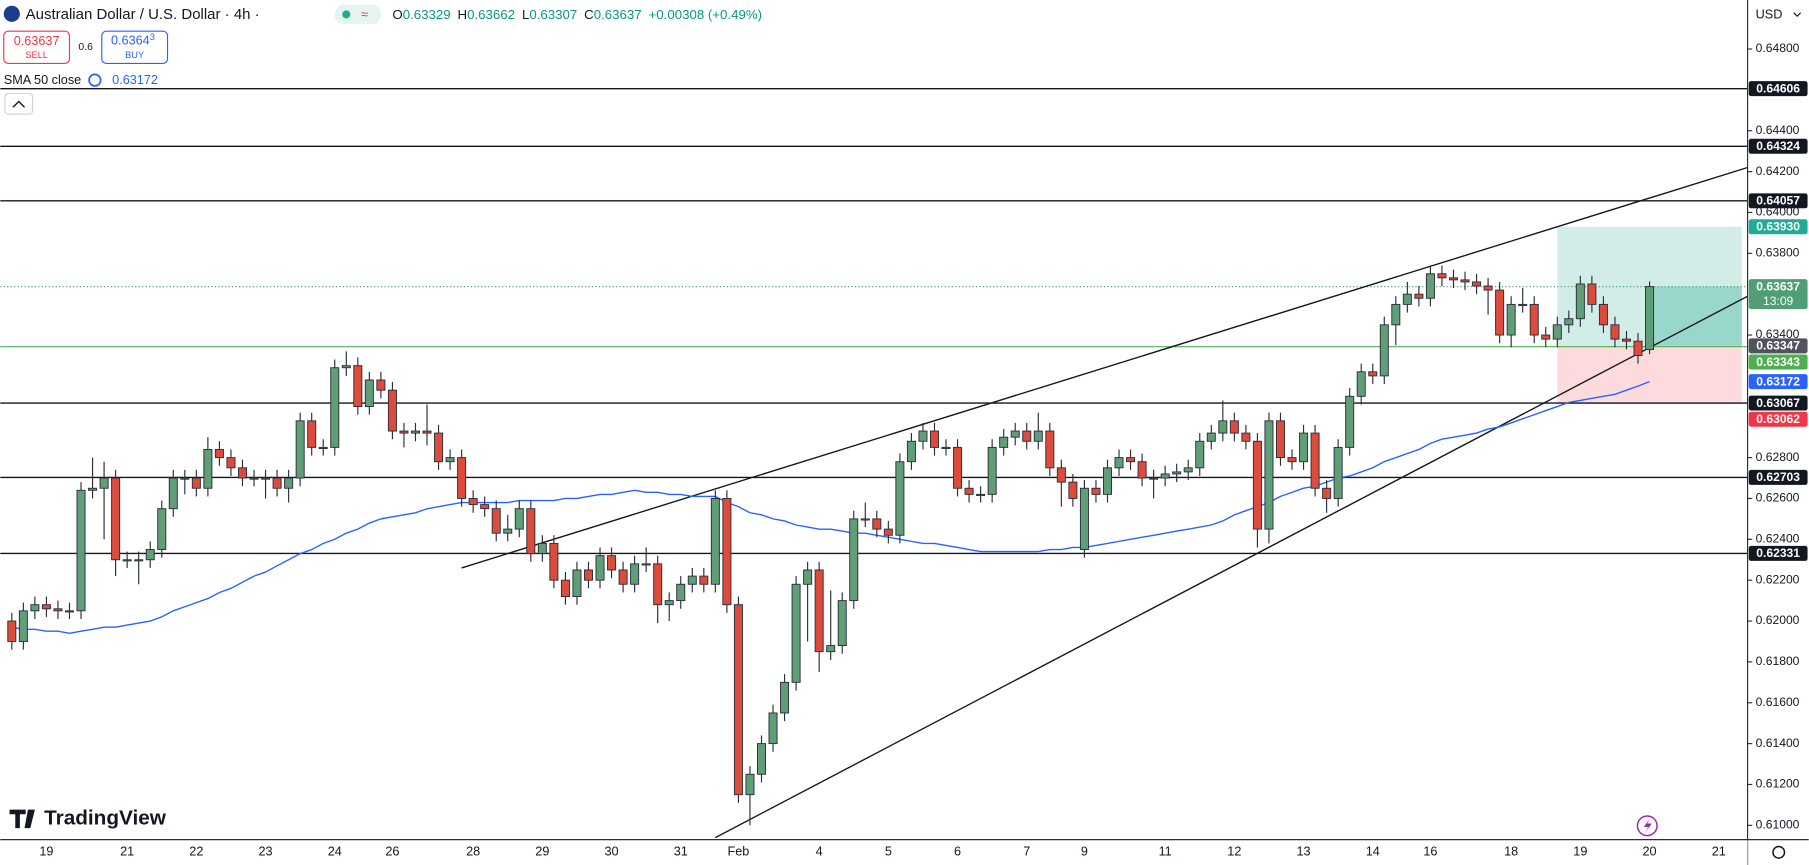 Image resolution: width=1809 pixels, height=865 pixels. Describe the element at coordinates (874, 852) in the screenshot. I see `time-axis-bg` at that location.